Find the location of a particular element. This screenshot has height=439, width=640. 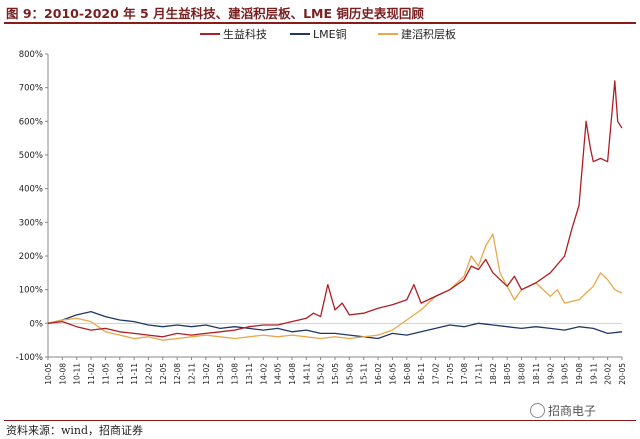

x-tick-label: 19-11 is located at coordinates (593, 374).